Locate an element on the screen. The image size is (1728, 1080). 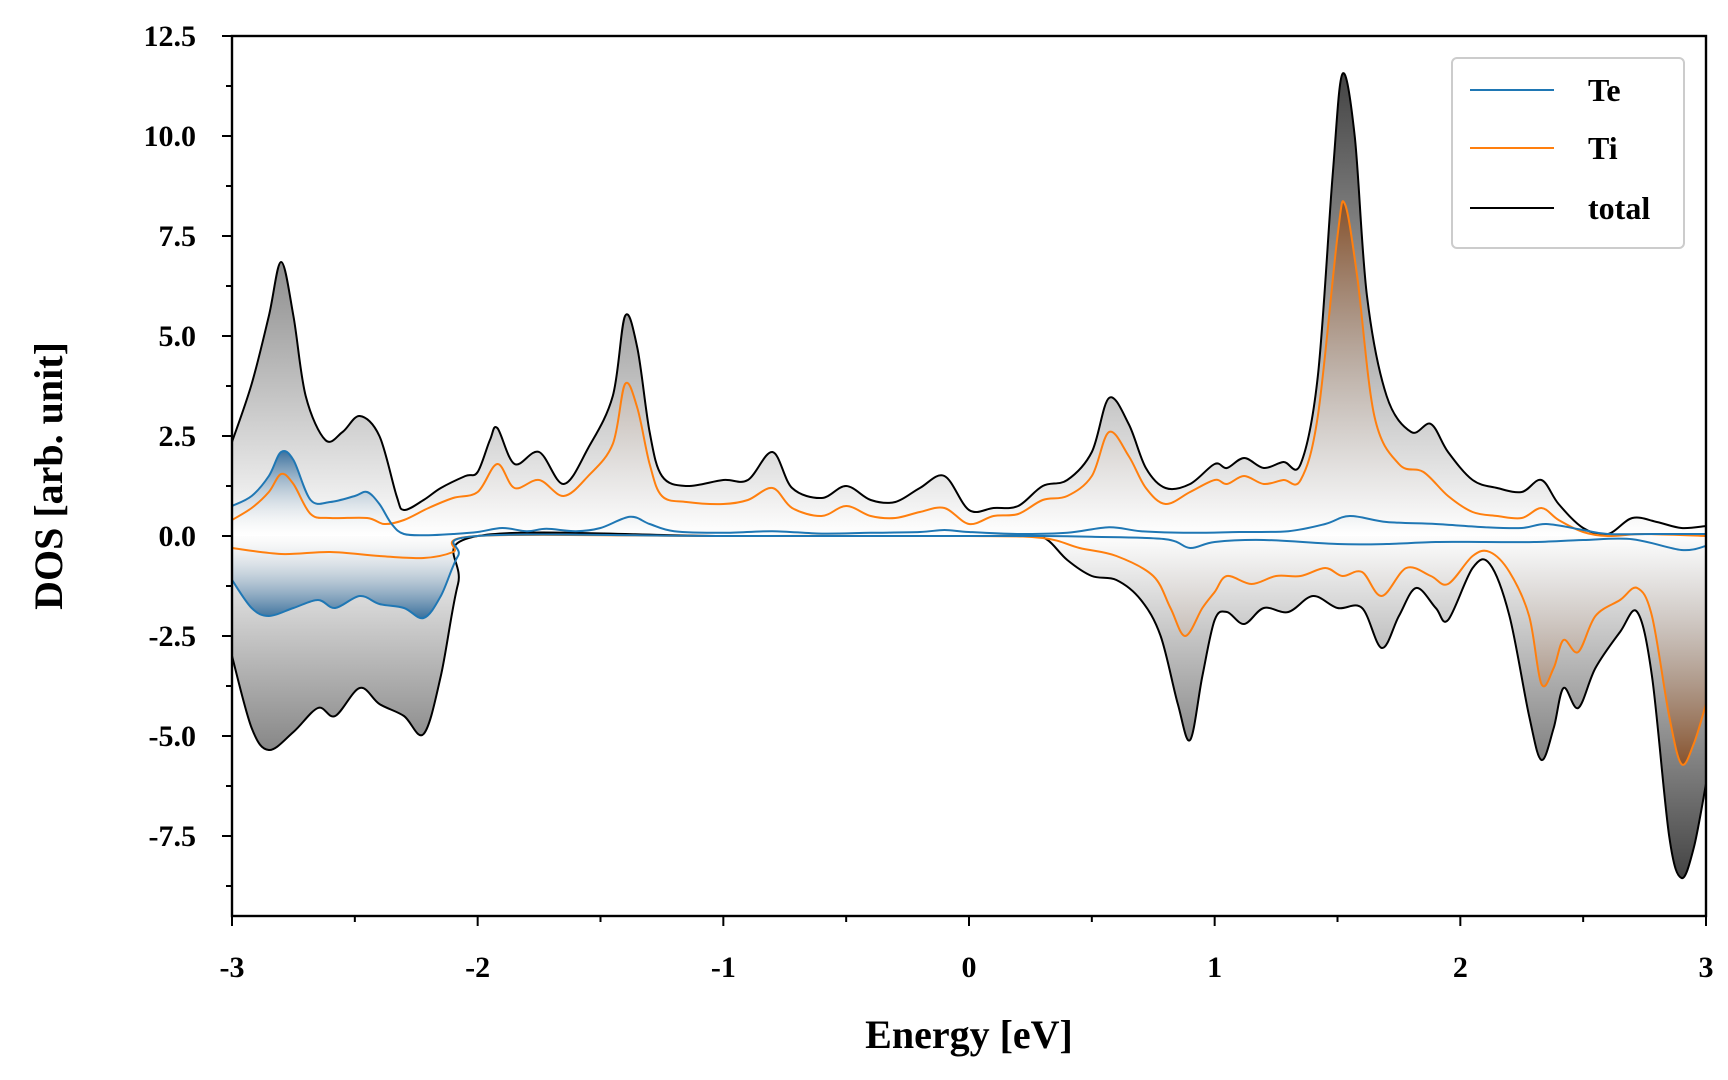
y-tick-label: 5.0 is located at coordinates (178, 336).